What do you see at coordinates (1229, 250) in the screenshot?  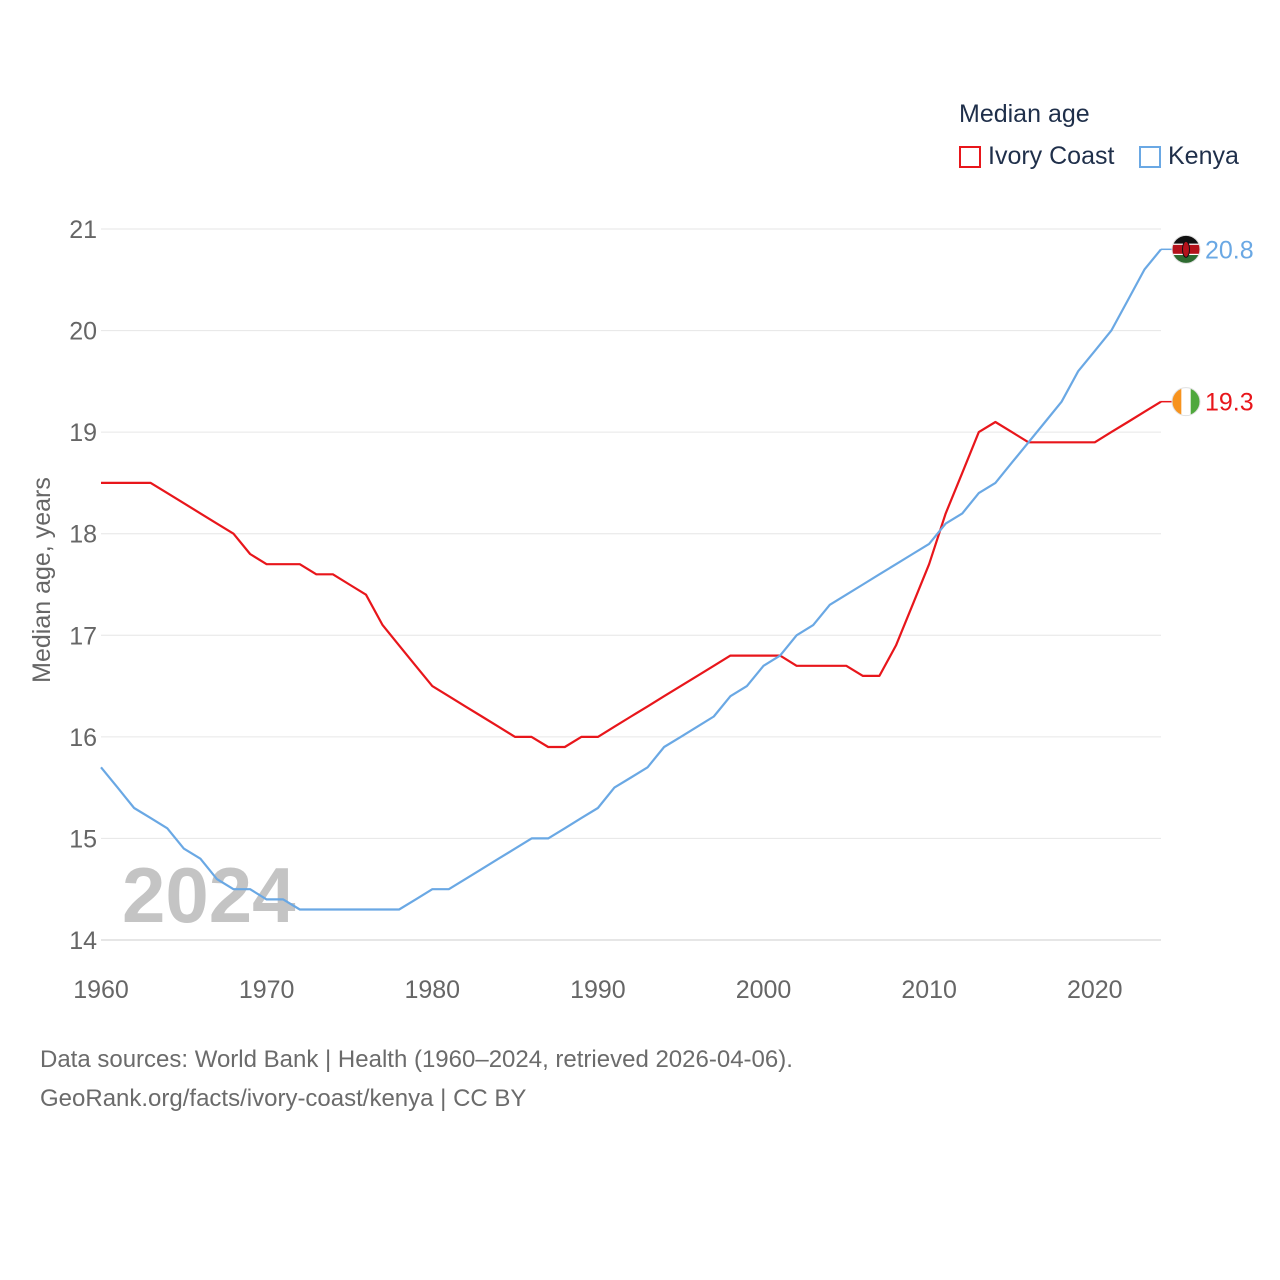 I see `end-value-label-kenya: 20.8` at bounding box center [1229, 250].